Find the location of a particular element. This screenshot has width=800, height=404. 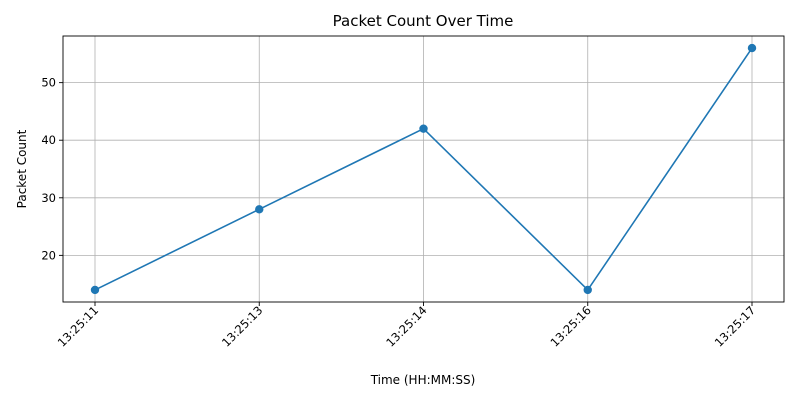

x-tick-label: 13:25:17 is located at coordinates (735, 326).